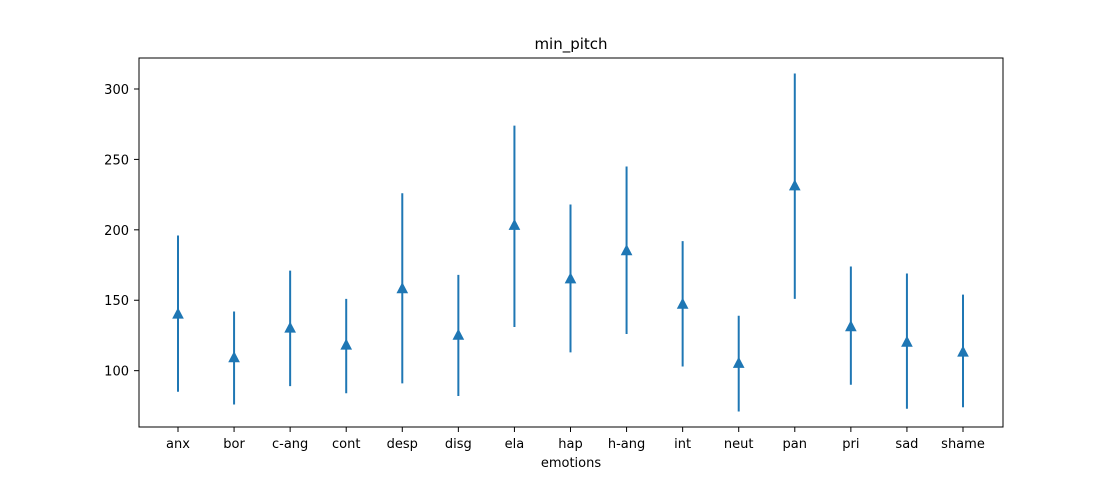 The height and width of the screenshot is (480, 1114). Describe the element at coordinates (346, 444) in the screenshot. I see `x-tick-label-cont: cont` at that location.